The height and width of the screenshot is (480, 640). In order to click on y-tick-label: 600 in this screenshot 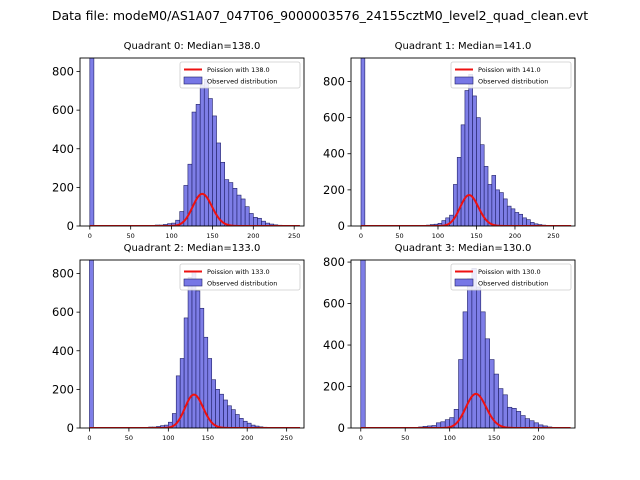, I will do `click(63, 312)`.